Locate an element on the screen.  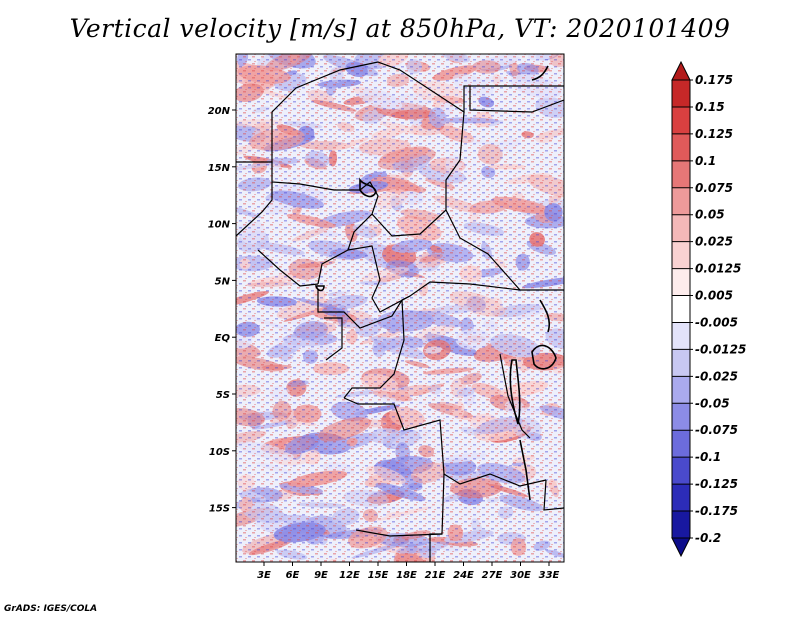
latitude-axis: 20N 15N 10N 5N EQ 5S 10S 15S is located at coordinates (222, 310).